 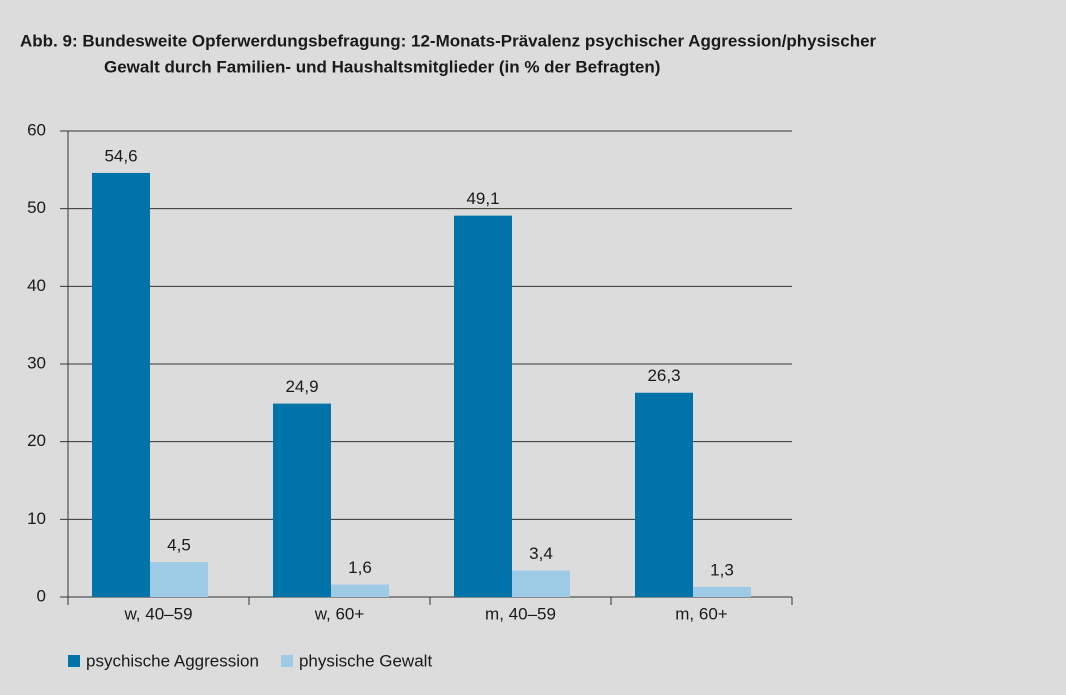 What do you see at coordinates (36, 285) in the screenshot?
I see `y-tick-label: 40` at bounding box center [36, 285].